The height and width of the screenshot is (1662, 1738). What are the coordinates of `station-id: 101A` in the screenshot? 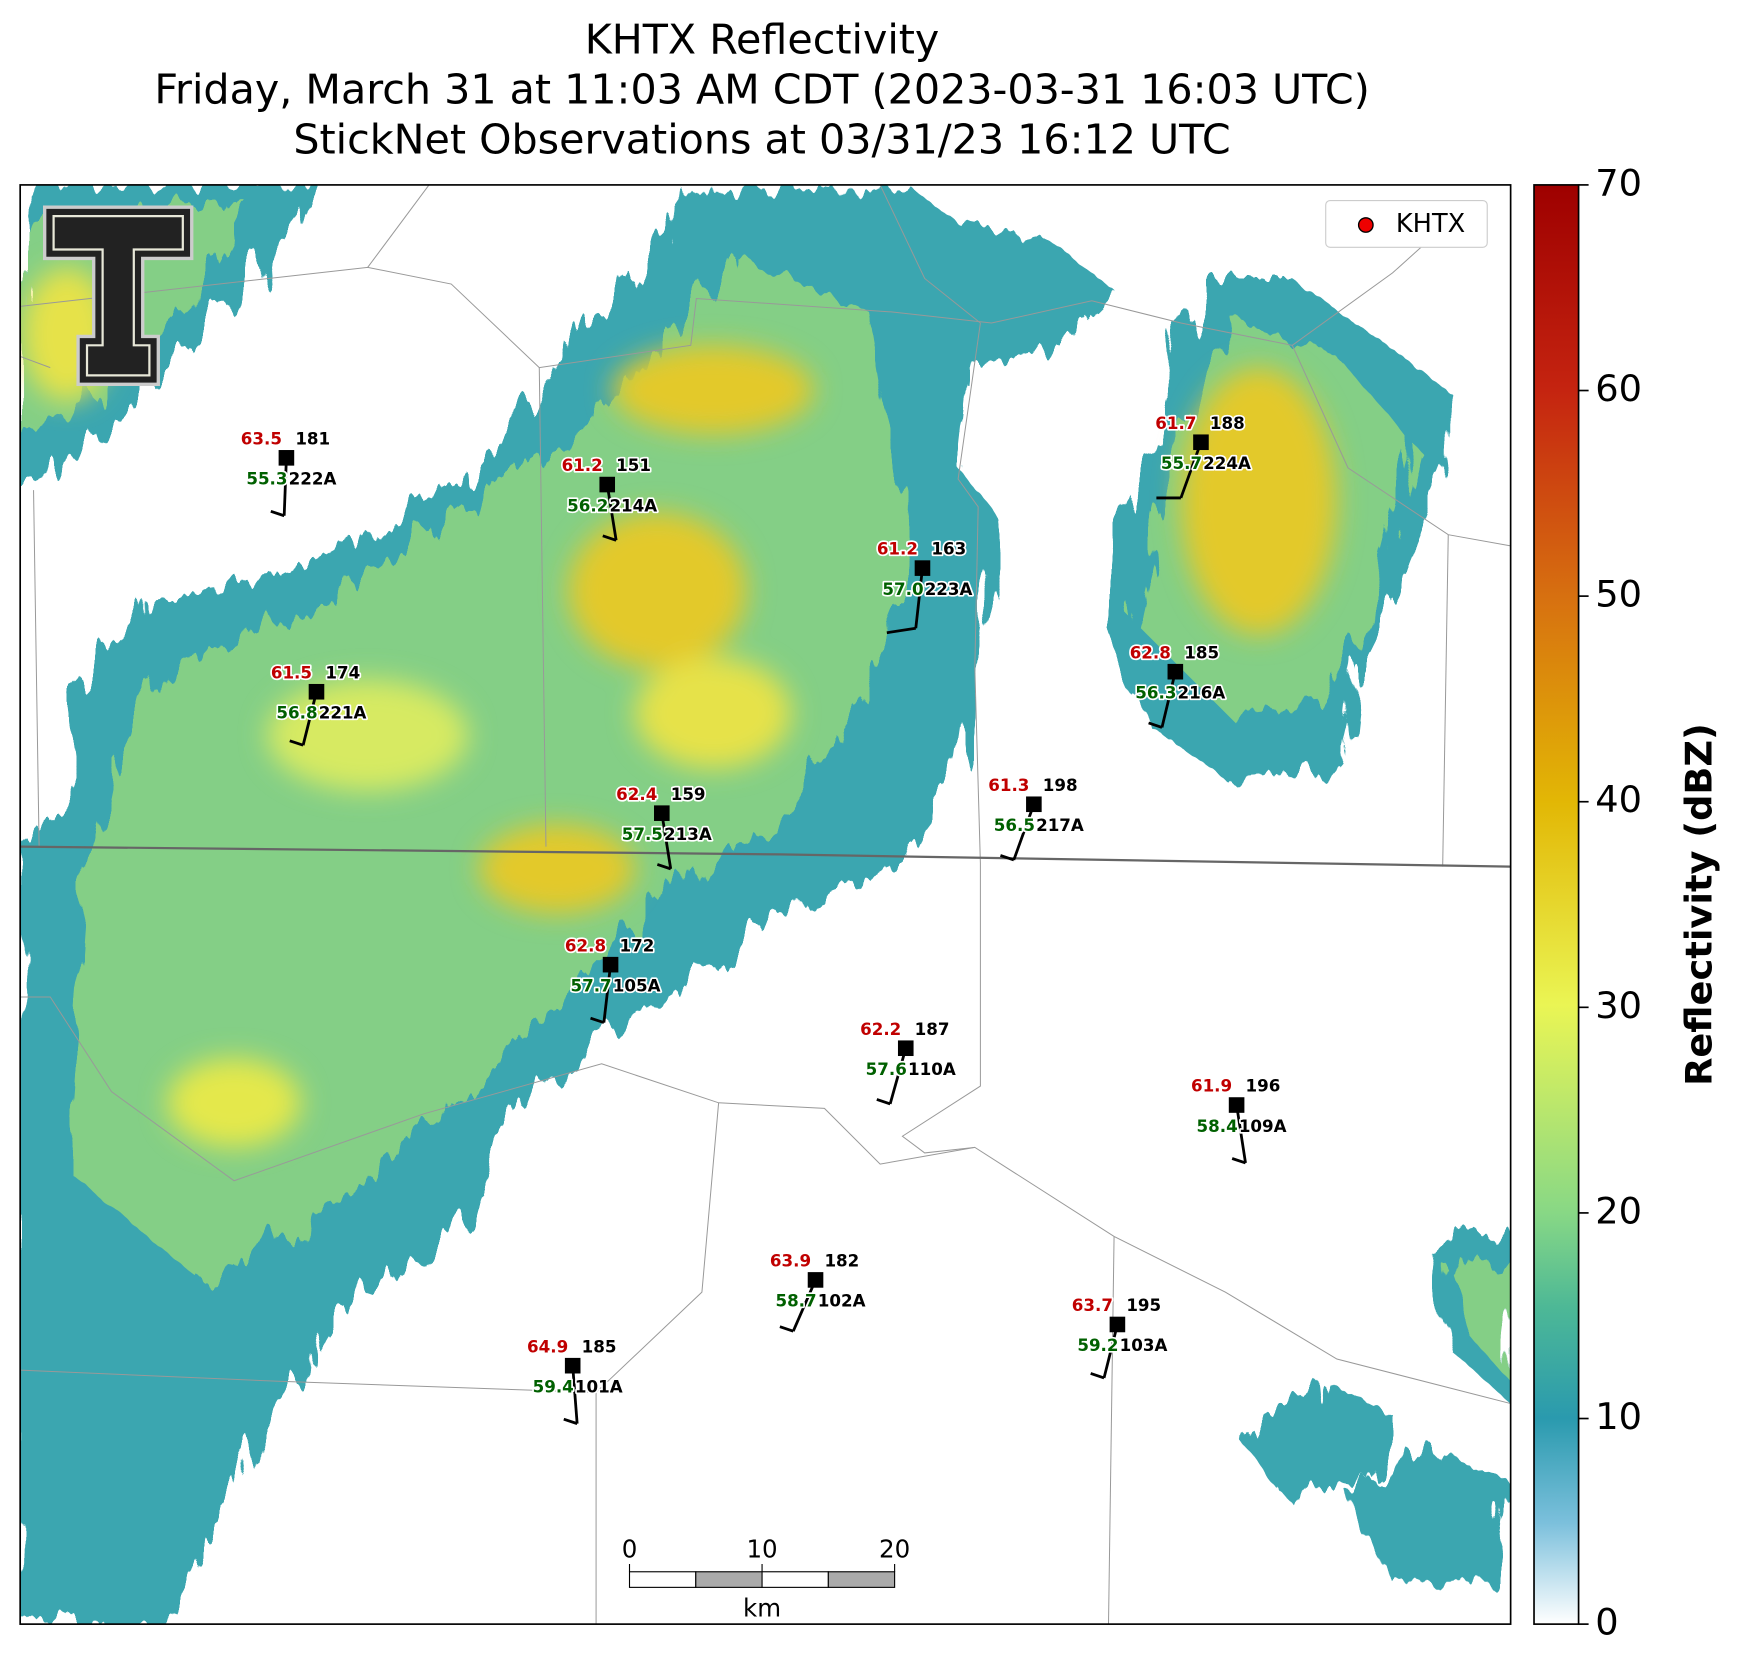 It's located at (599, 1386).